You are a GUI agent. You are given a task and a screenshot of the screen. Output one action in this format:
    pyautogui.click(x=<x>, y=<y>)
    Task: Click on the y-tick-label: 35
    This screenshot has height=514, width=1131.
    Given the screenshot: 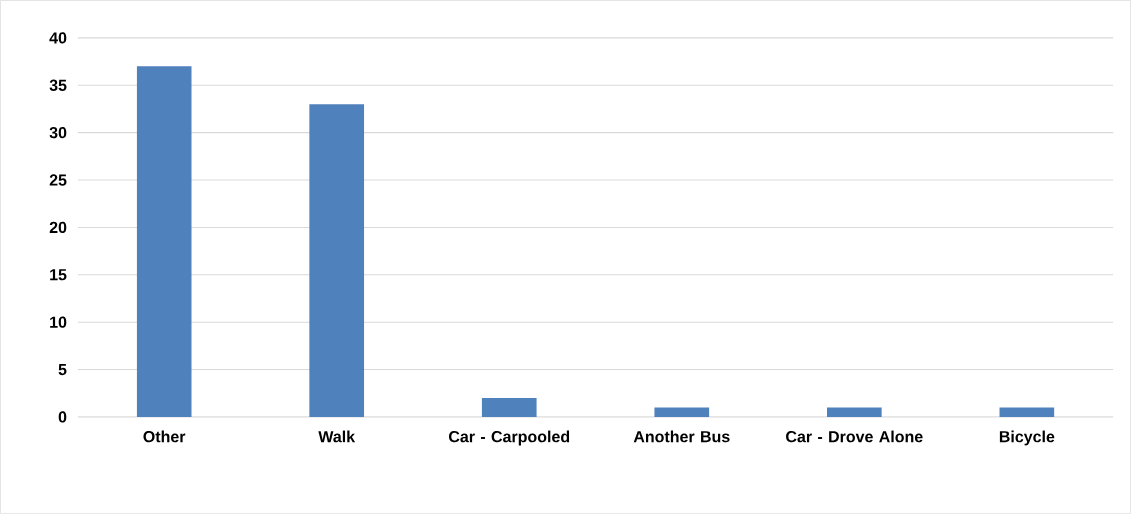 What is the action you would take?
    pyautogui.click(x=58, y=85)
    